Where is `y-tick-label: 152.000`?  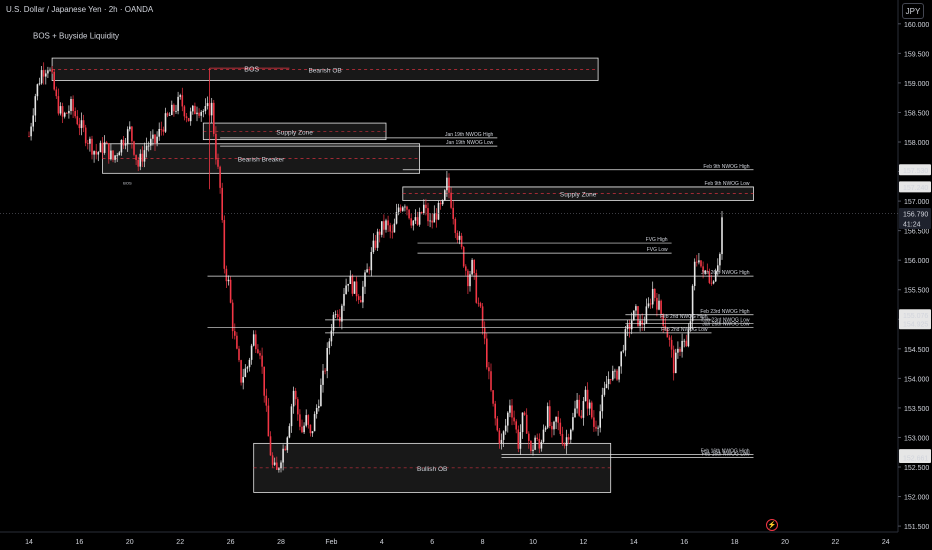 y-tick-label: 152.000 is located at coordinates (916, 498).